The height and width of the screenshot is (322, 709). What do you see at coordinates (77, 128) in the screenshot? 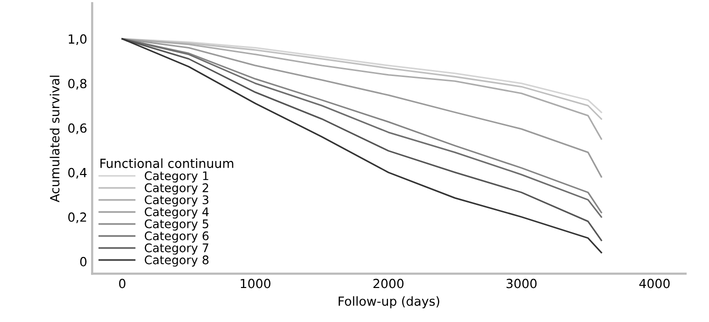
I see `y-tick-label: 0,6` at bounding box center [77, 128].